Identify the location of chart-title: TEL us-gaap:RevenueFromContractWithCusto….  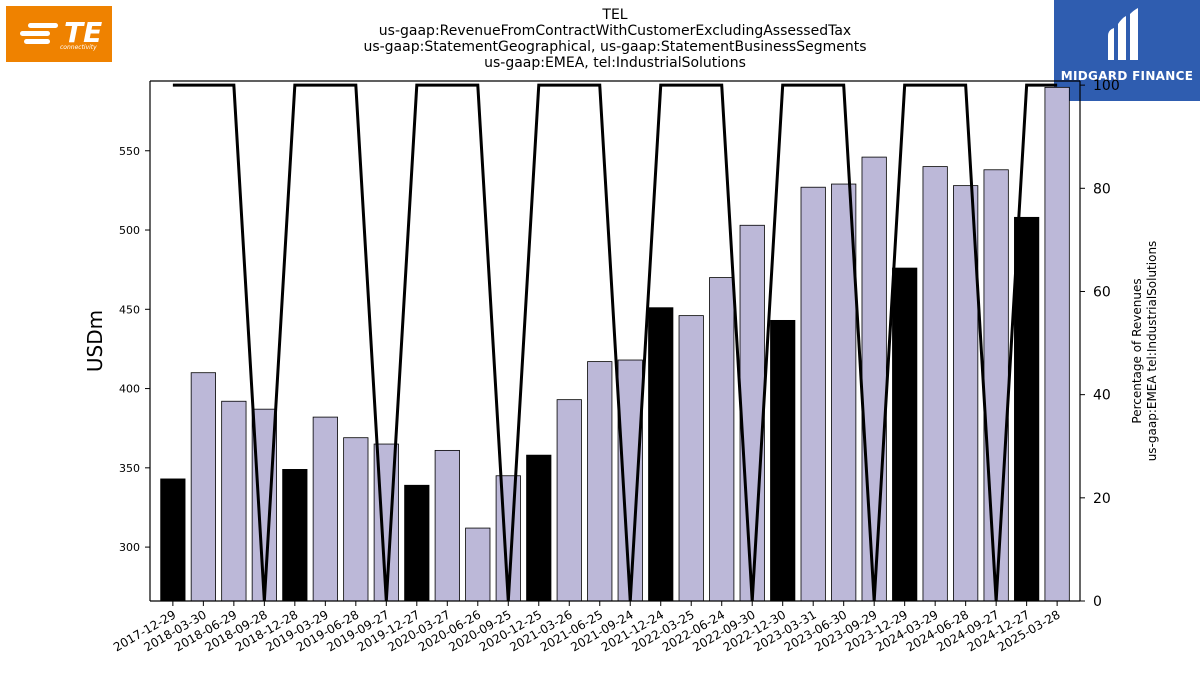
(615, 39).